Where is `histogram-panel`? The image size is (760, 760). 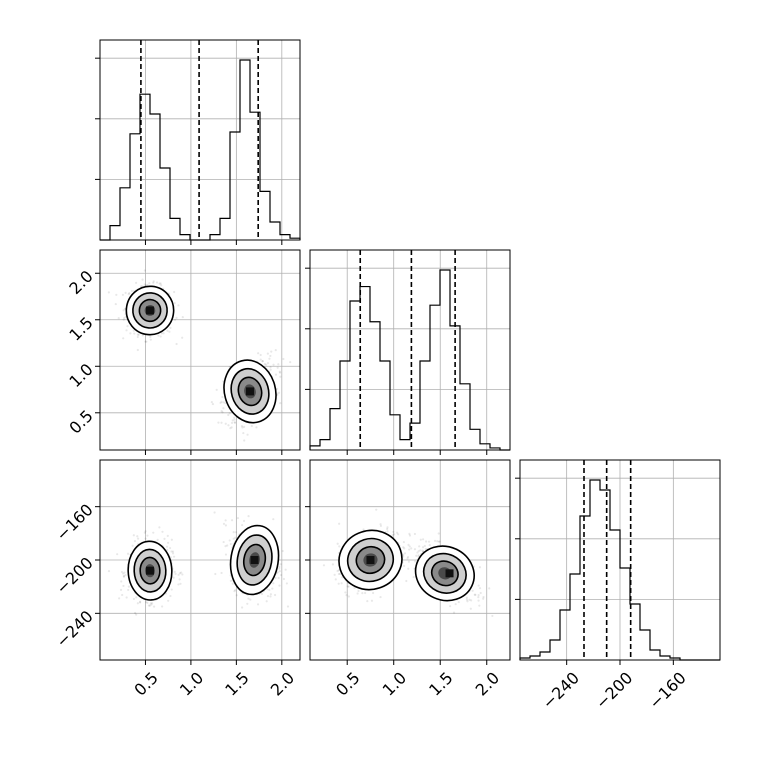
histogram-panel is located at coordinates (618, 562).